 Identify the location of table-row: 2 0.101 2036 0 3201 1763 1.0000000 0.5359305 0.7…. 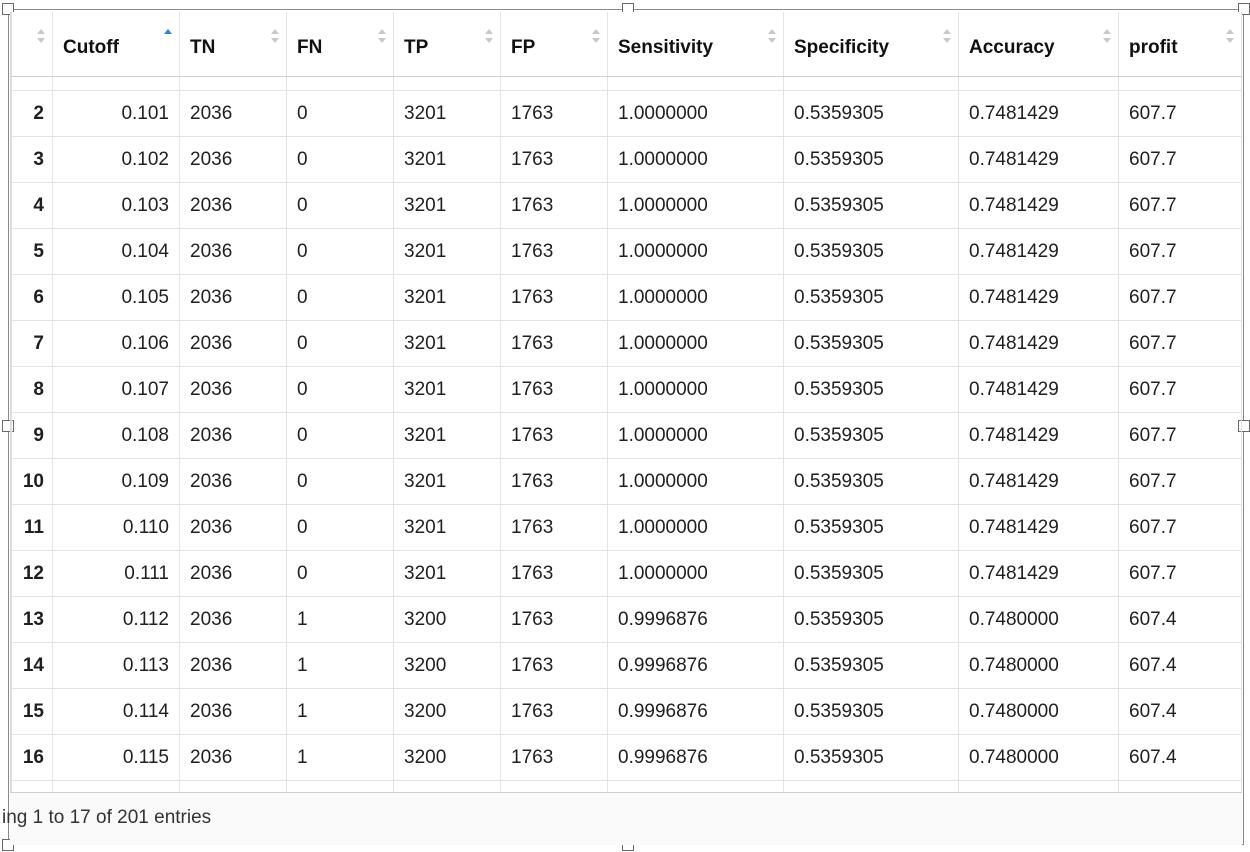
(626, 113).